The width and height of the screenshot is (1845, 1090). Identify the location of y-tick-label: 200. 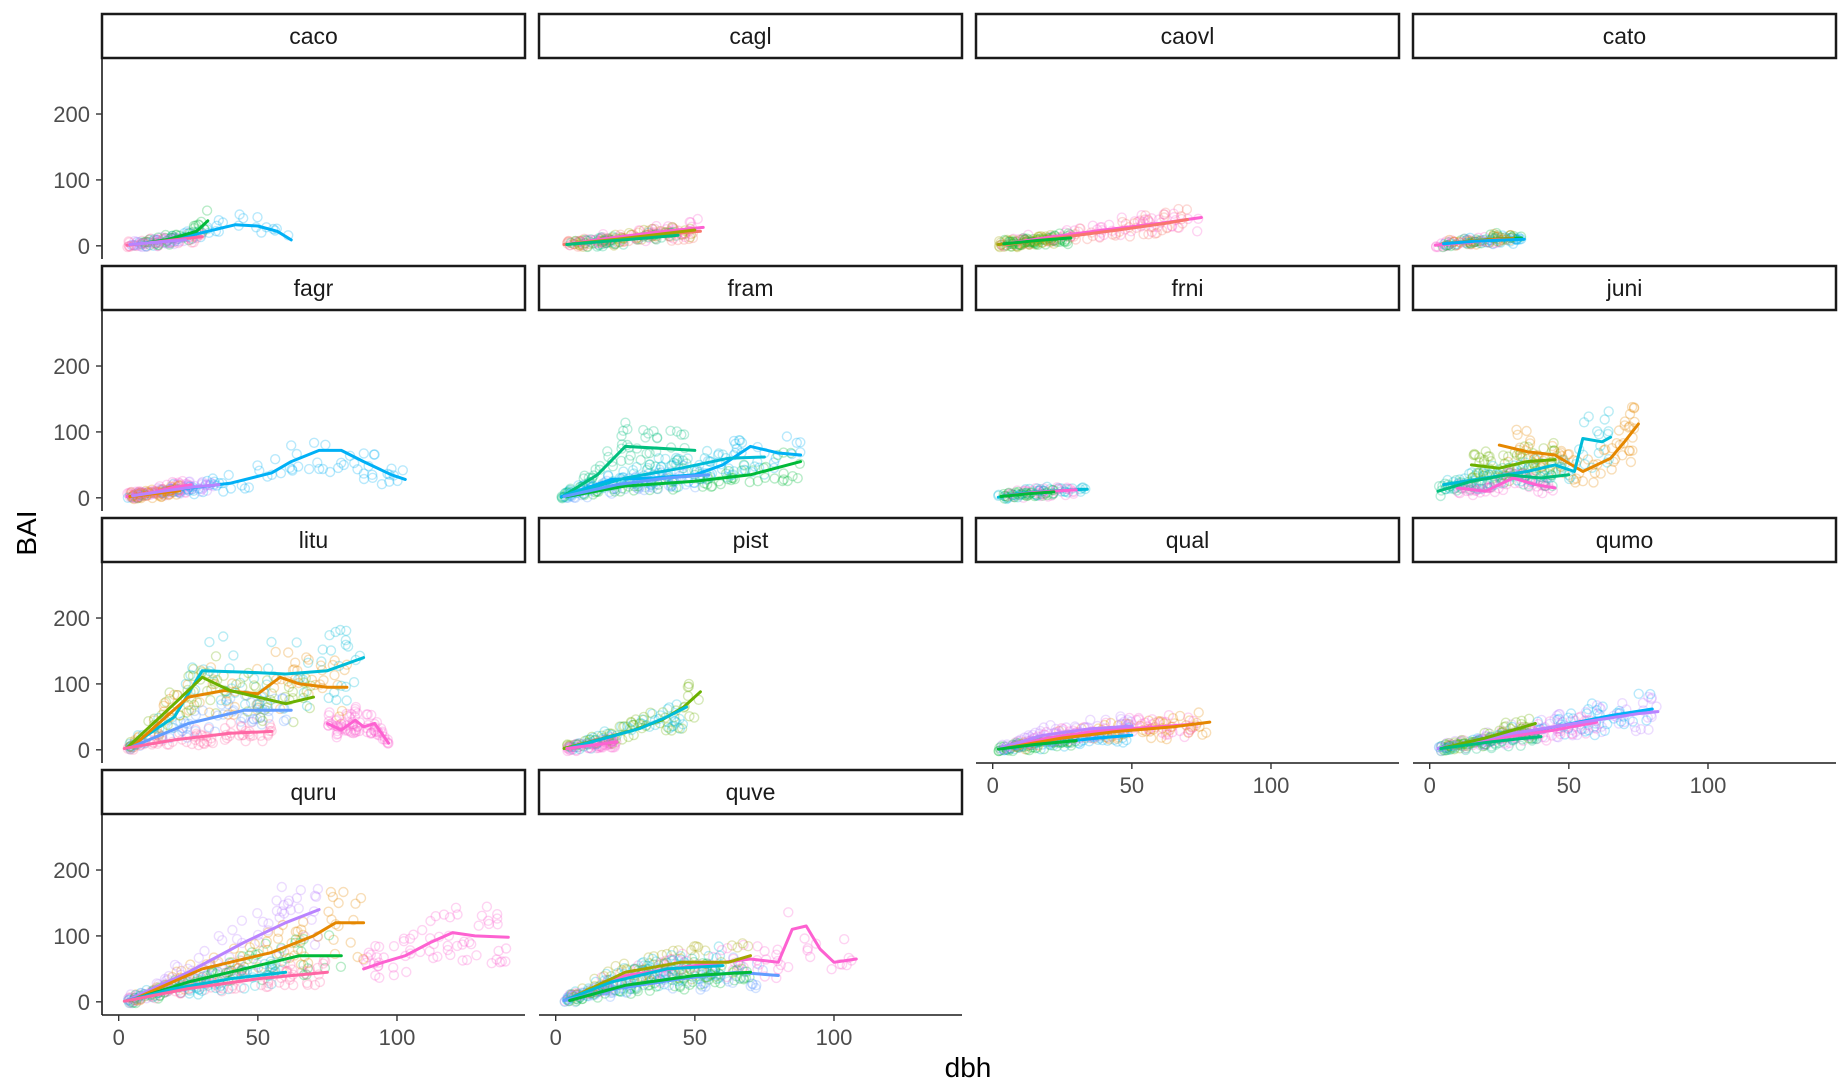
(71, 114).